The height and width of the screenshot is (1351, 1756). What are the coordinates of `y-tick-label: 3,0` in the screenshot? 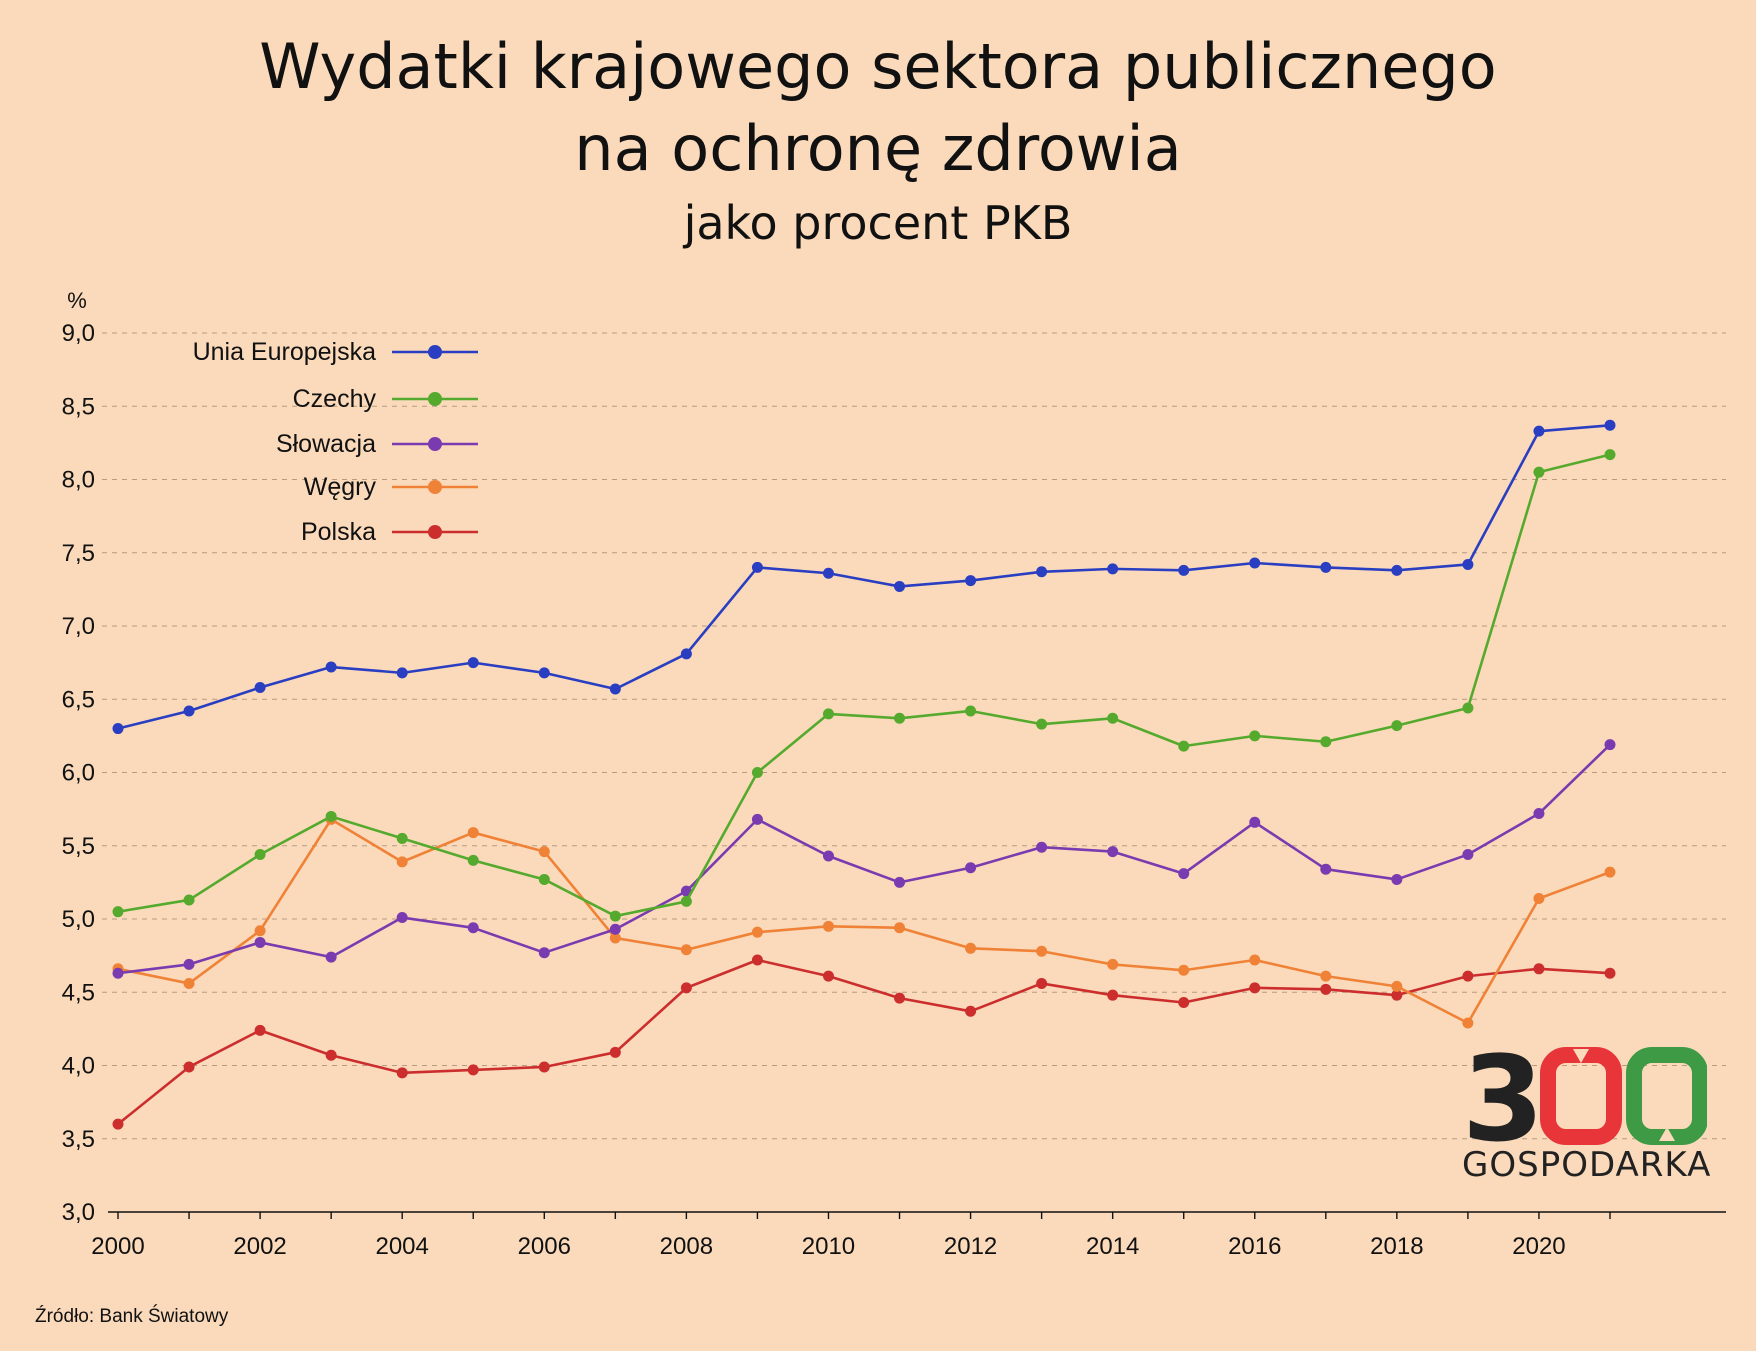 It's located at (78, 1212).